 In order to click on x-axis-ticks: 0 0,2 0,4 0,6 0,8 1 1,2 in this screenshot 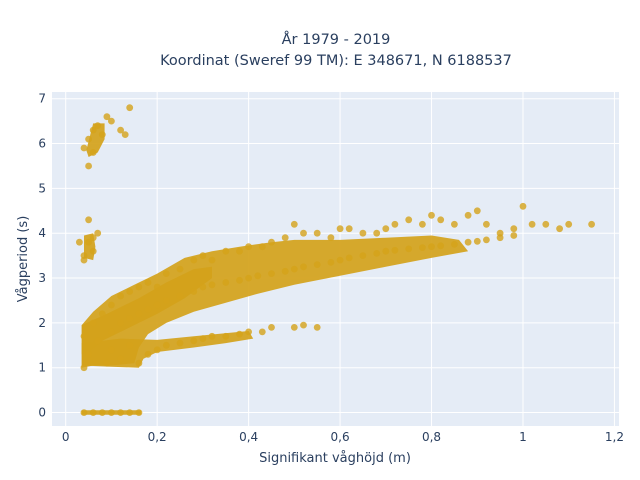, I will do `click(343, 437)`.